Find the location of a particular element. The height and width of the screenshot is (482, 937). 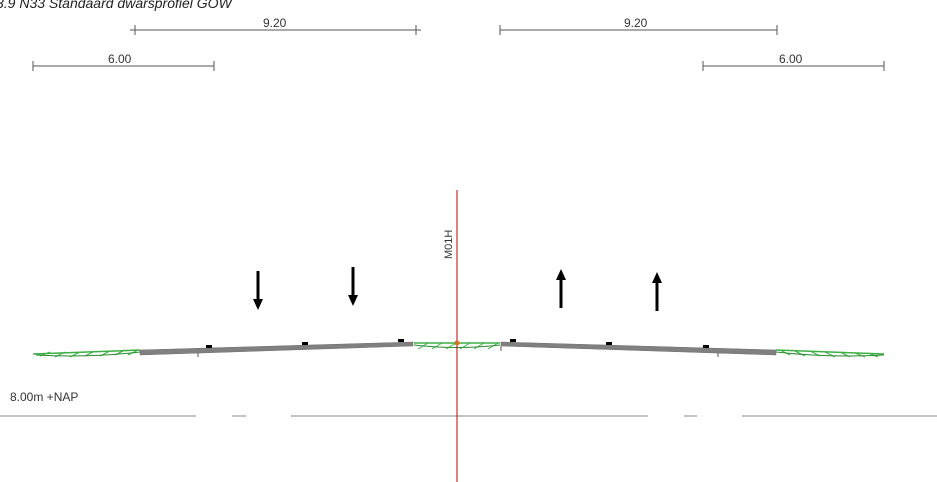

dimension-lower-right is located at coordinates (793, 66).